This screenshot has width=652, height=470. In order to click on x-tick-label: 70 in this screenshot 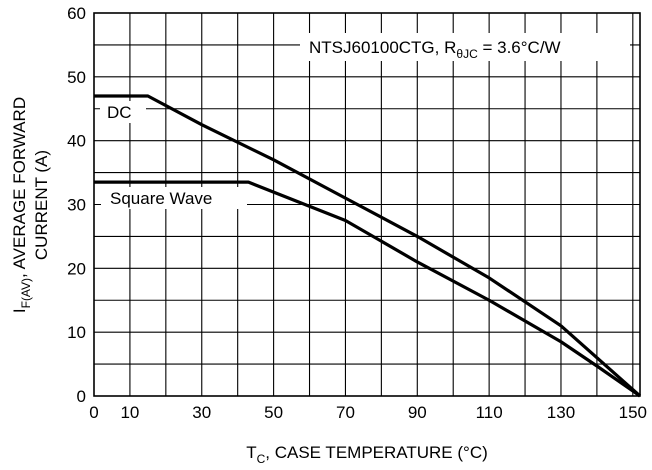, I will do `click(345, 412)`.